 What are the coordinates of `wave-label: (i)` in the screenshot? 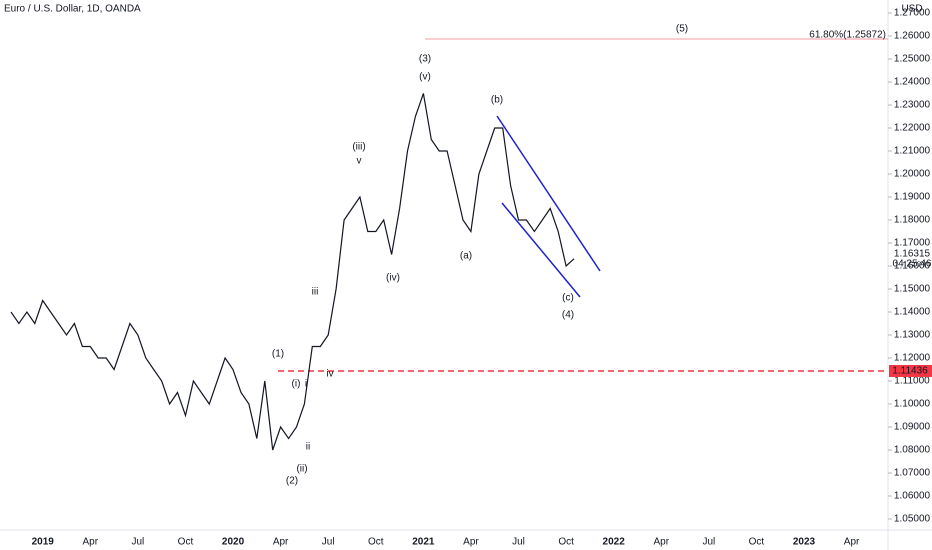 It's located at (296, 384).